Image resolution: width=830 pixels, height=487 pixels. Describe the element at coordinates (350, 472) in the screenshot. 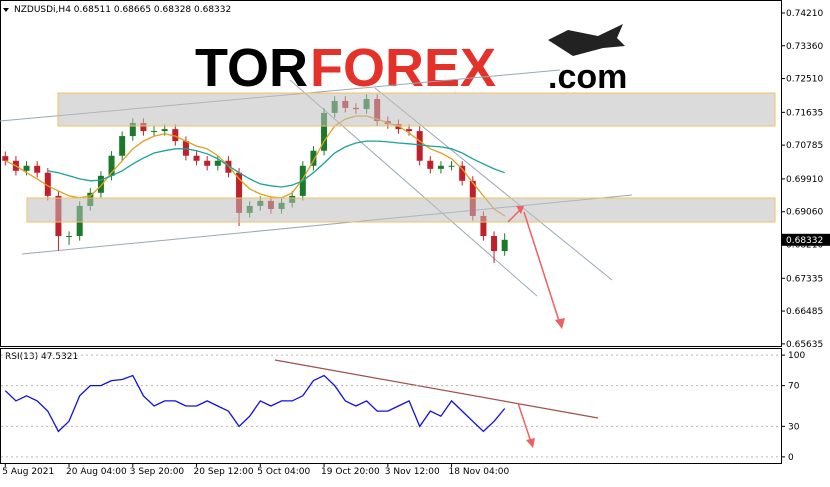

I see `x-tick-label: 19 Oct 20:00` at that location.